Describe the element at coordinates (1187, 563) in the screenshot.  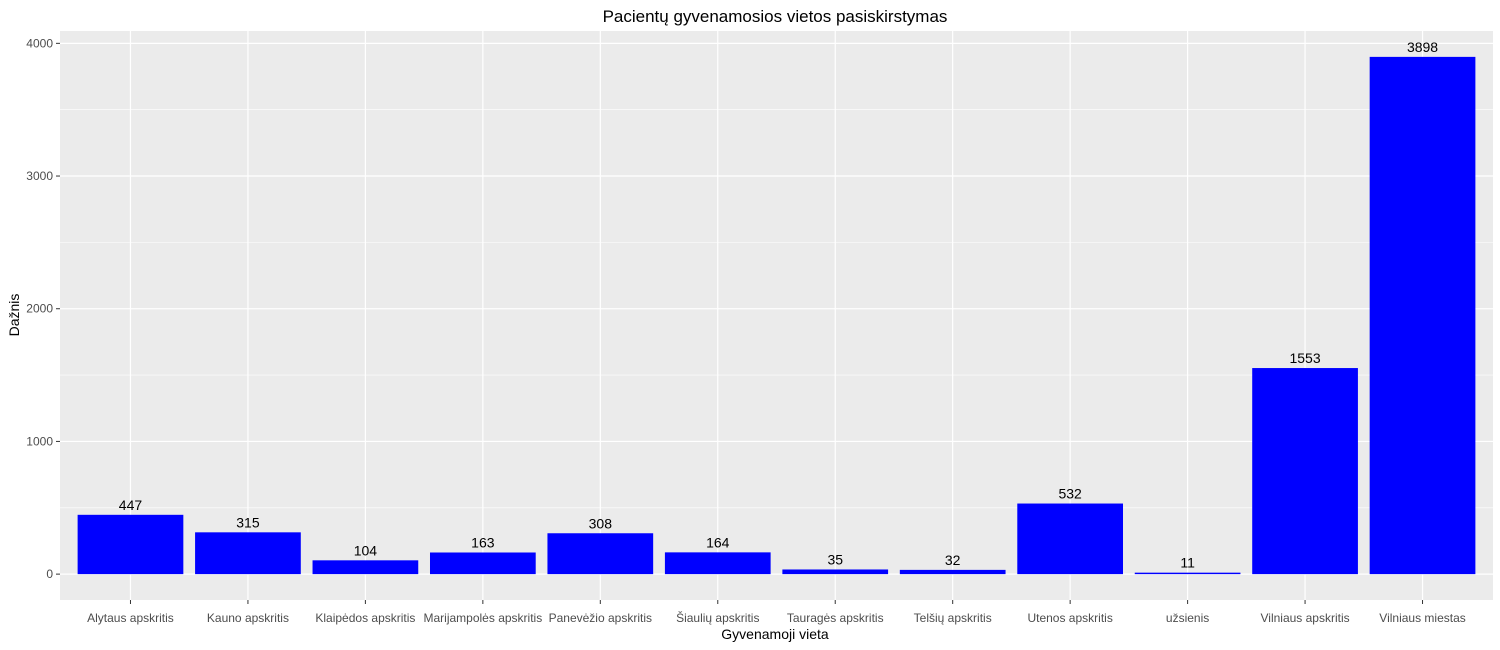
I see `bar-value-label: 11` at that location.